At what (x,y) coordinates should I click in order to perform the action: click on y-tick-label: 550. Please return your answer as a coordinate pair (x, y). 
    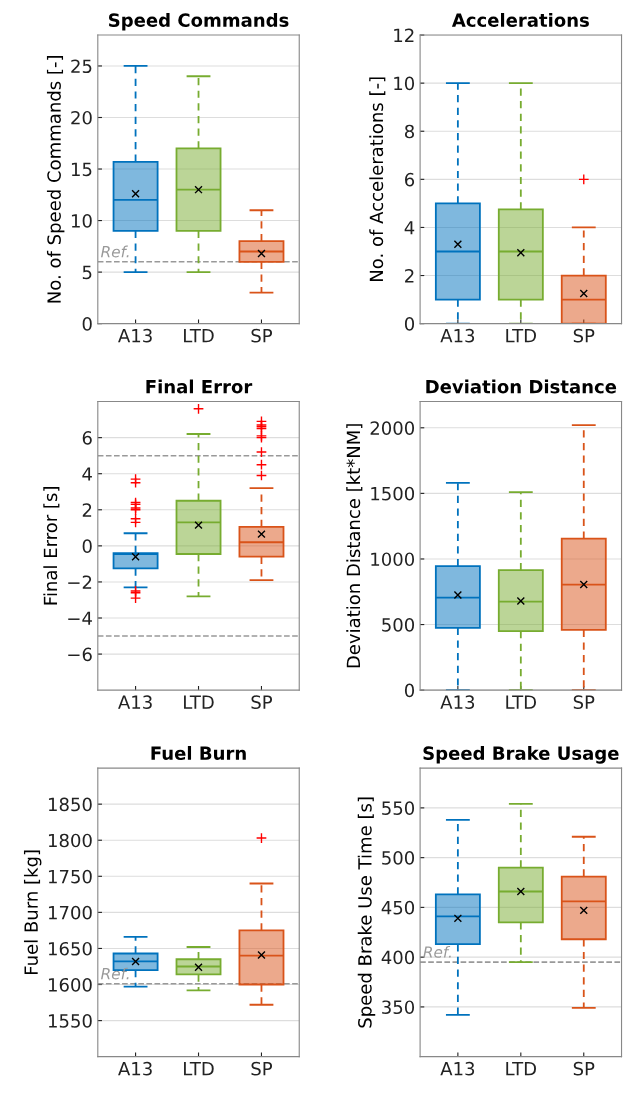
    Looking at the image, I should click on (398, 808).